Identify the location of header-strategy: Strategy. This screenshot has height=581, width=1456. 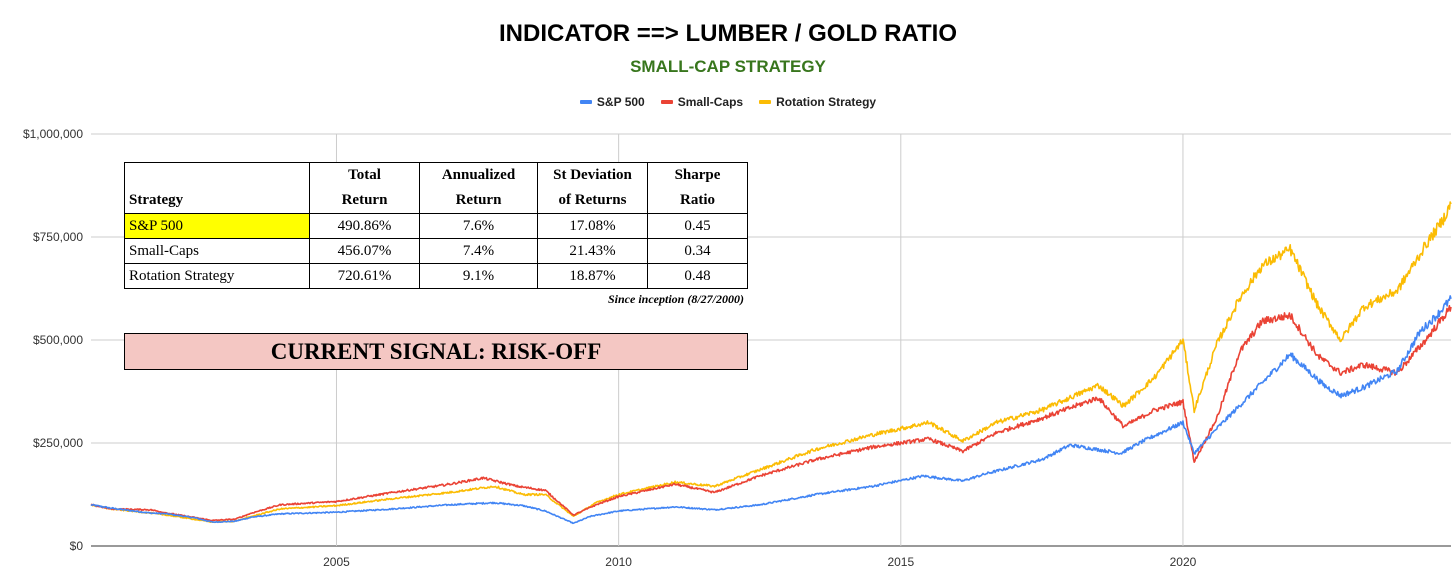
(217, 188).